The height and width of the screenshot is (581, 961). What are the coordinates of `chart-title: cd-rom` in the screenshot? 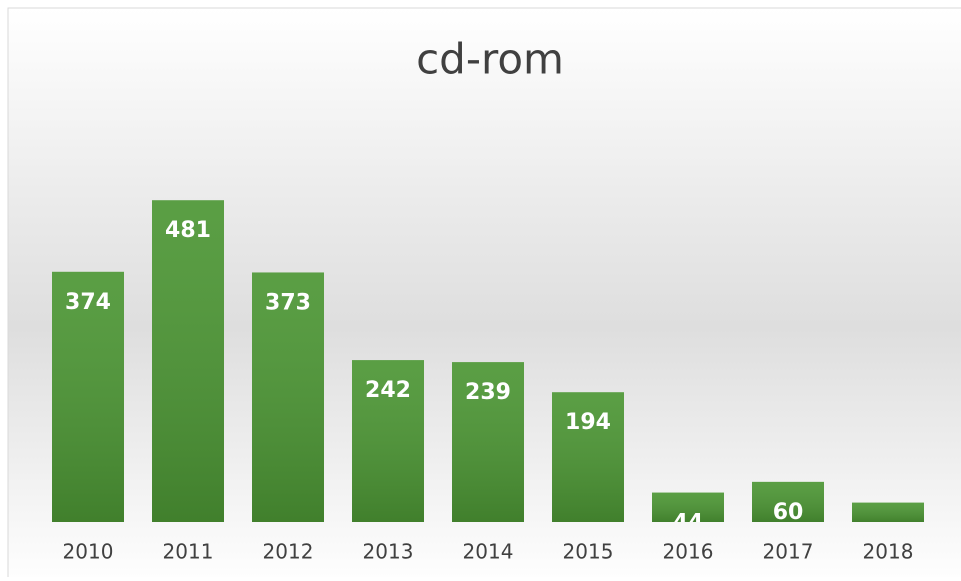 It's located at (490, 59).